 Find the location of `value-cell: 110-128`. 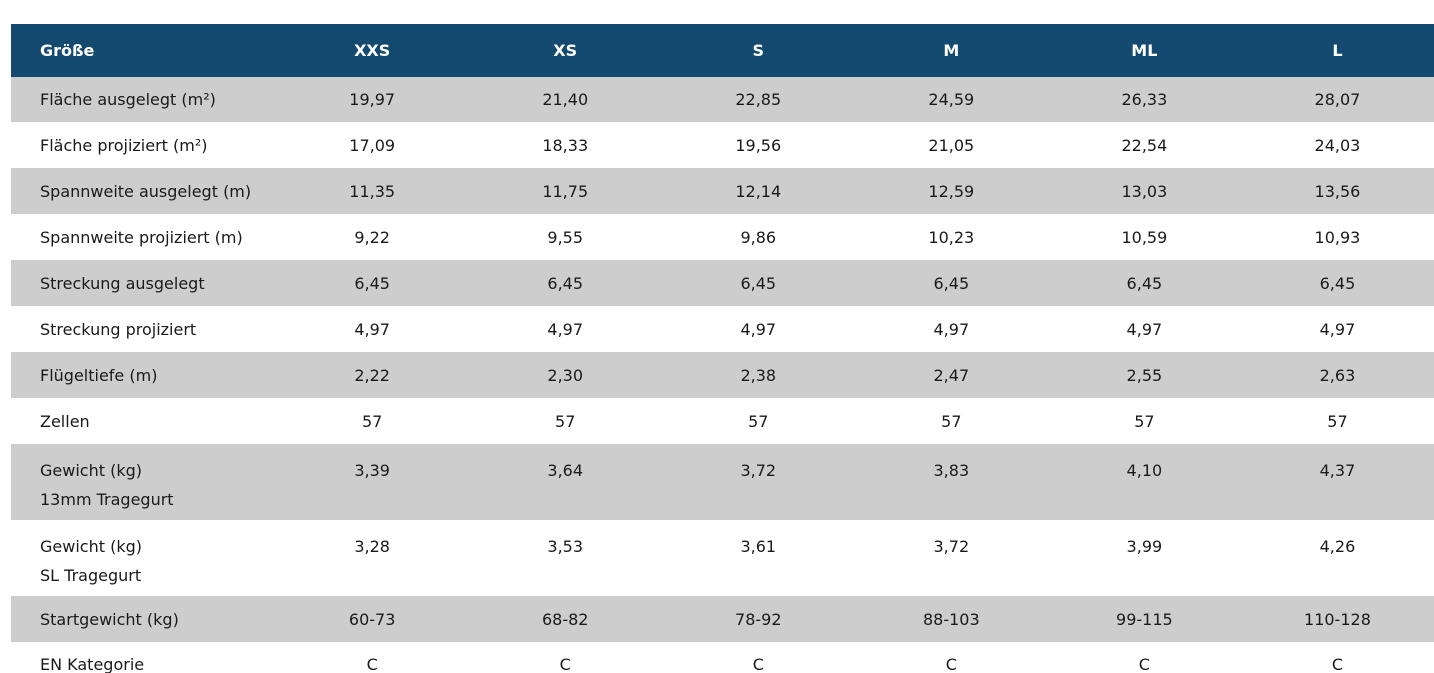

value-cell: 110-128 is located at coordinates (1337, 619).